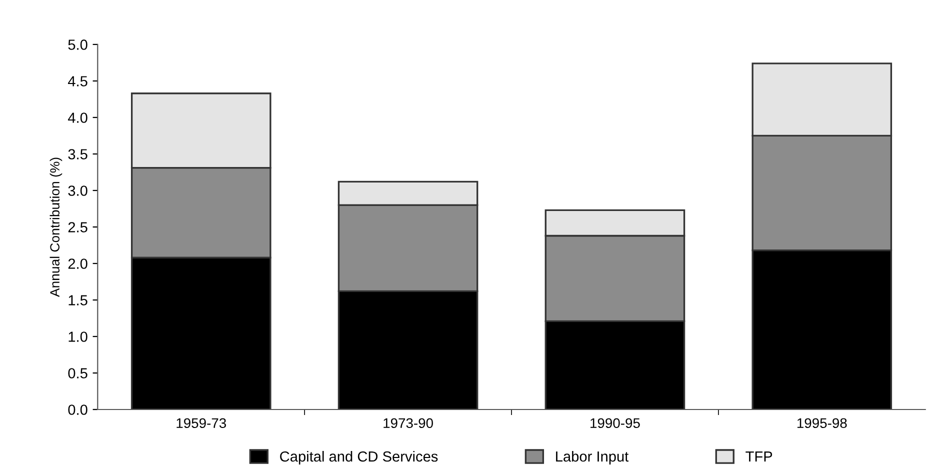 This screenshot has width=930, height=468. Describe the element at coordinates (78, 81) in the screenshot. I see `y-tick-label: 4.5` at that location.